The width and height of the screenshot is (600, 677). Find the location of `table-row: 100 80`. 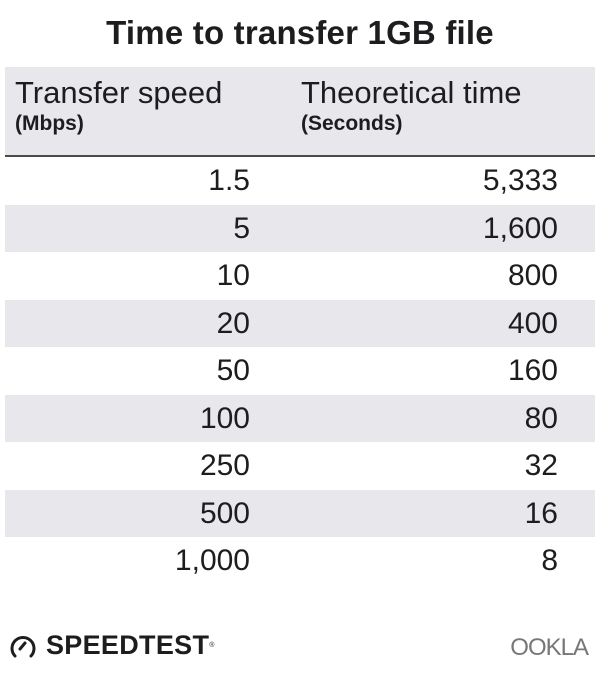

table-row: 100 80 is located at coordinates (300, 418).